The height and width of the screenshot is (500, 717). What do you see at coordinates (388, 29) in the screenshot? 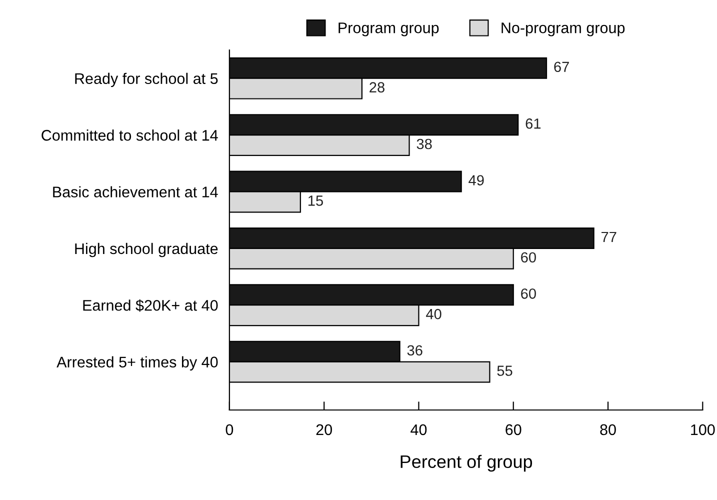
I see `legend-label: Program group` at bounding box center [388, 29].